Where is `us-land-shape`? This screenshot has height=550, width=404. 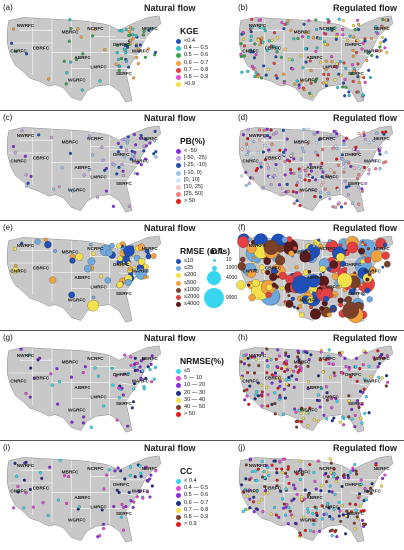
us-land-shape is located at coordinates (84, 389).